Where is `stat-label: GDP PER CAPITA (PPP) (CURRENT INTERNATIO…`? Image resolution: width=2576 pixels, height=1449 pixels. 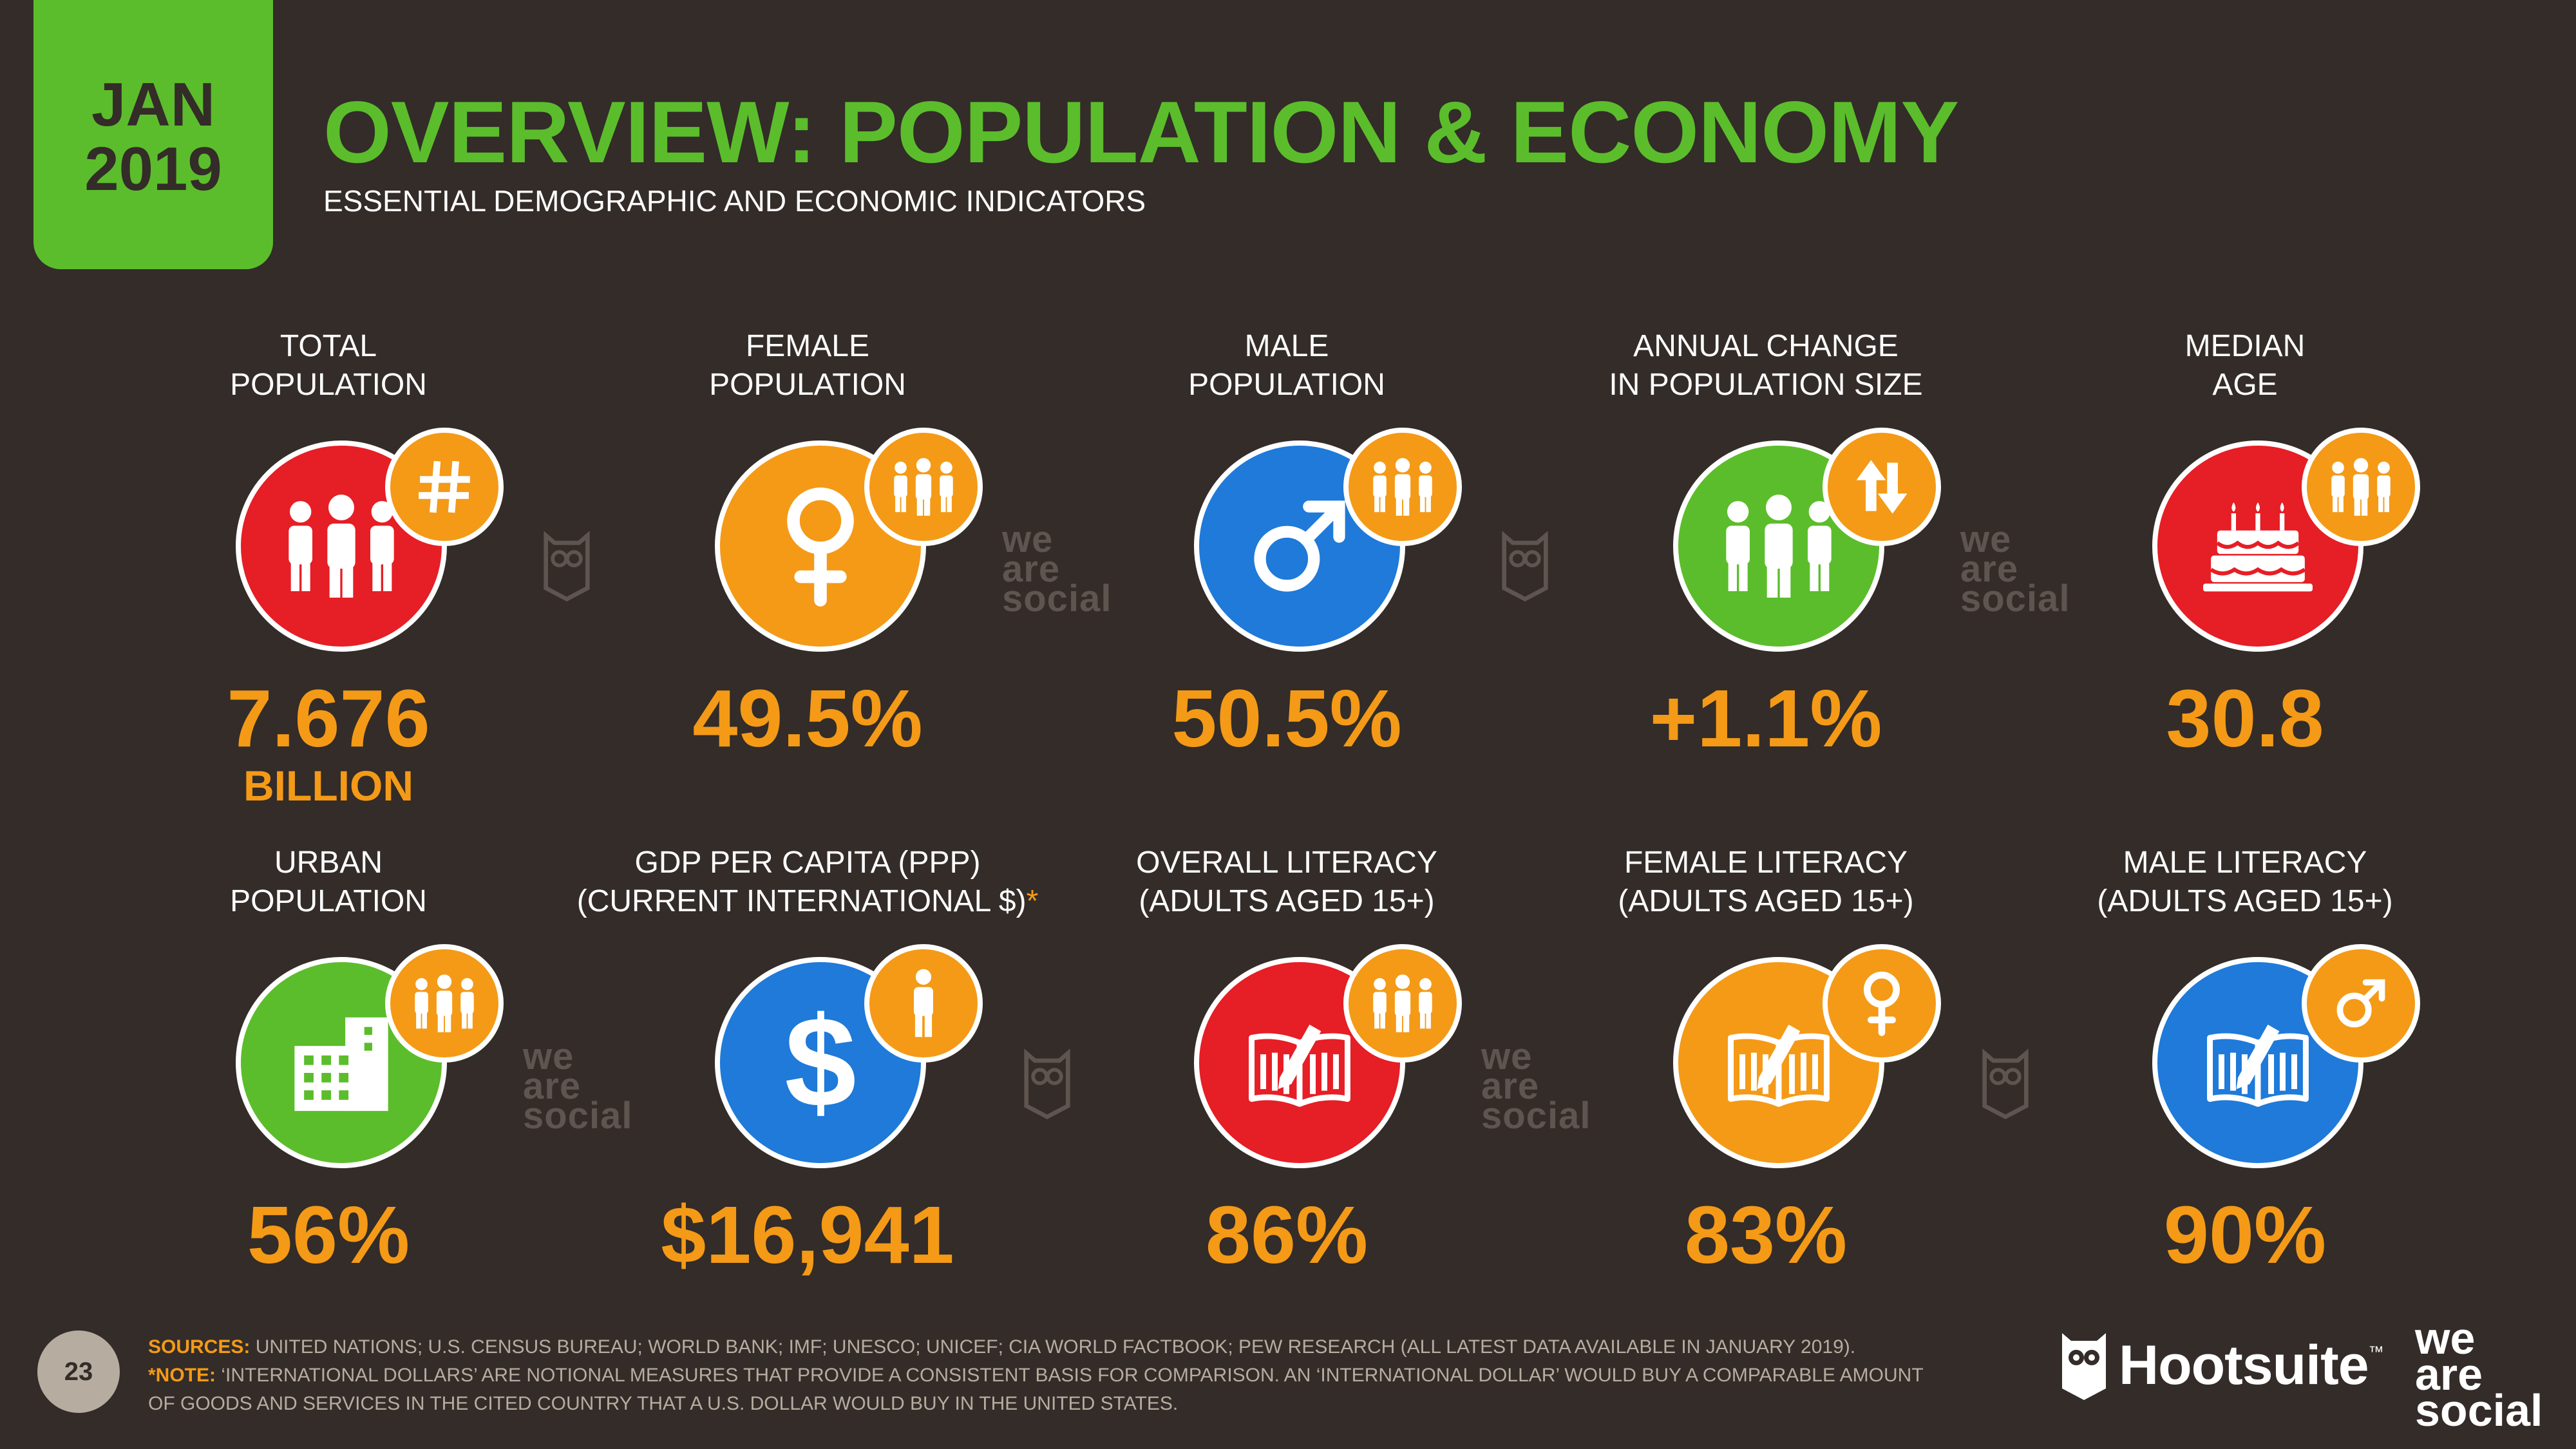
stat-label: GDP PER CAPITA (PPP) (CURRENT INTERNATIO… is located at coordinates (808, 882).